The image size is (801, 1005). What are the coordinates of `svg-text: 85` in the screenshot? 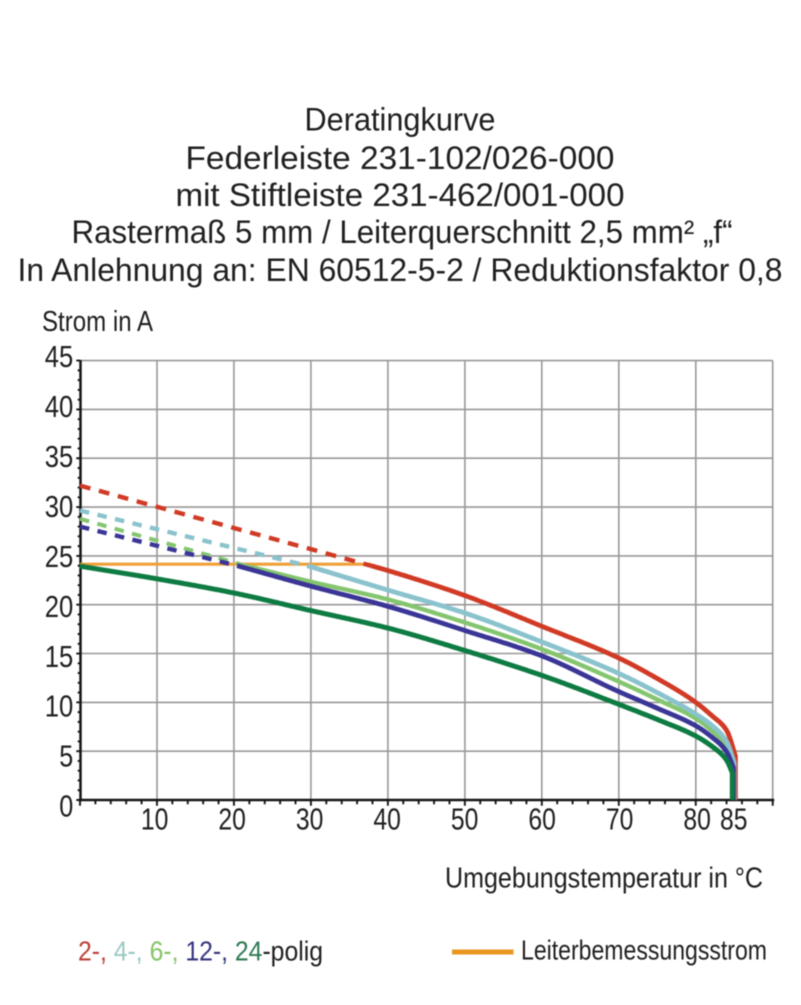 It's located at (734, 819).